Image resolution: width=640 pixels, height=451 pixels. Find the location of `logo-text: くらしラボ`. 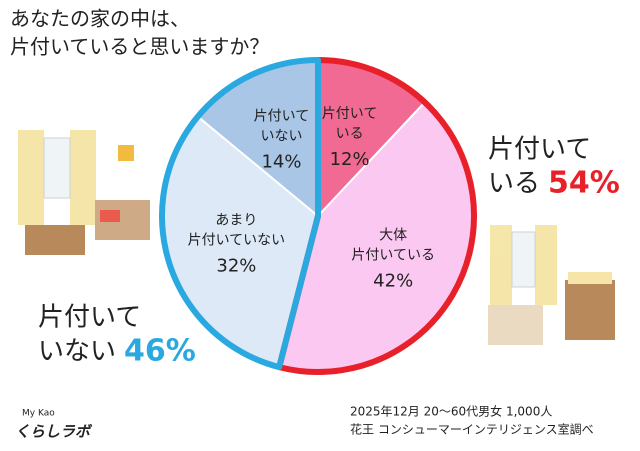

logo-text: くらしラボ is located at coordinates (54, 432).